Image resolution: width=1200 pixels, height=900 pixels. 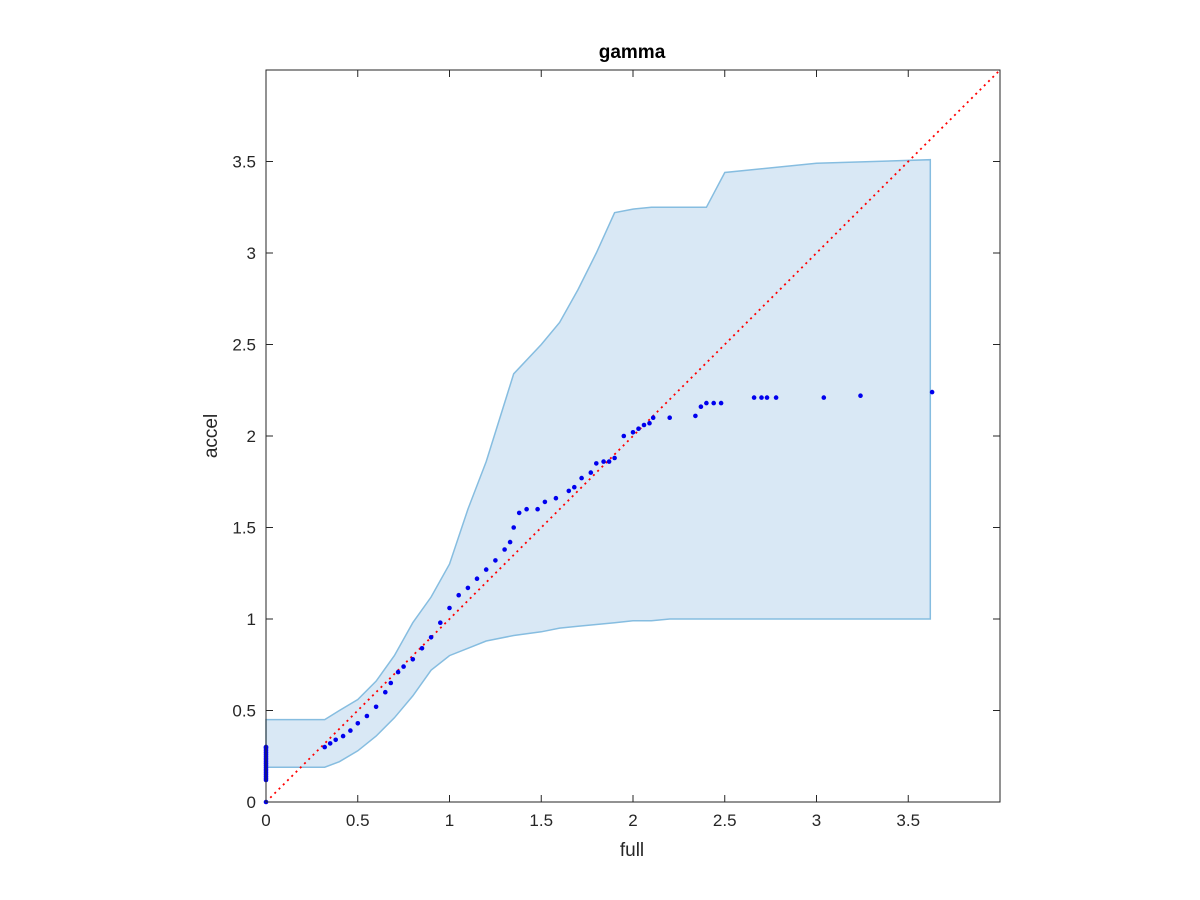 What do you see at coordinates (358, 820) in the screenshot?
I see `x-tick-label: 0.5` at bounding box center [358, 820].